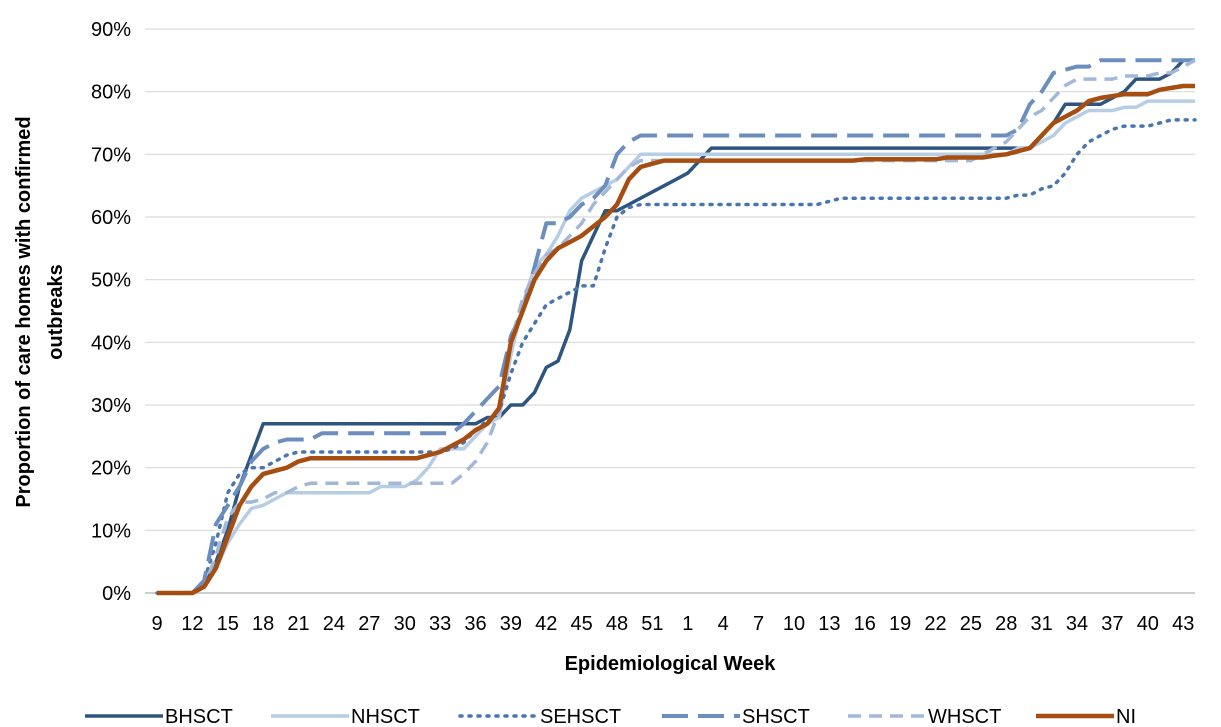 The height and width of the screenshot is (727, 1221). Describe the element at coordinates (776, 716) in the screenshot. I see `legend-label-shsct: SHSCT` at that location.